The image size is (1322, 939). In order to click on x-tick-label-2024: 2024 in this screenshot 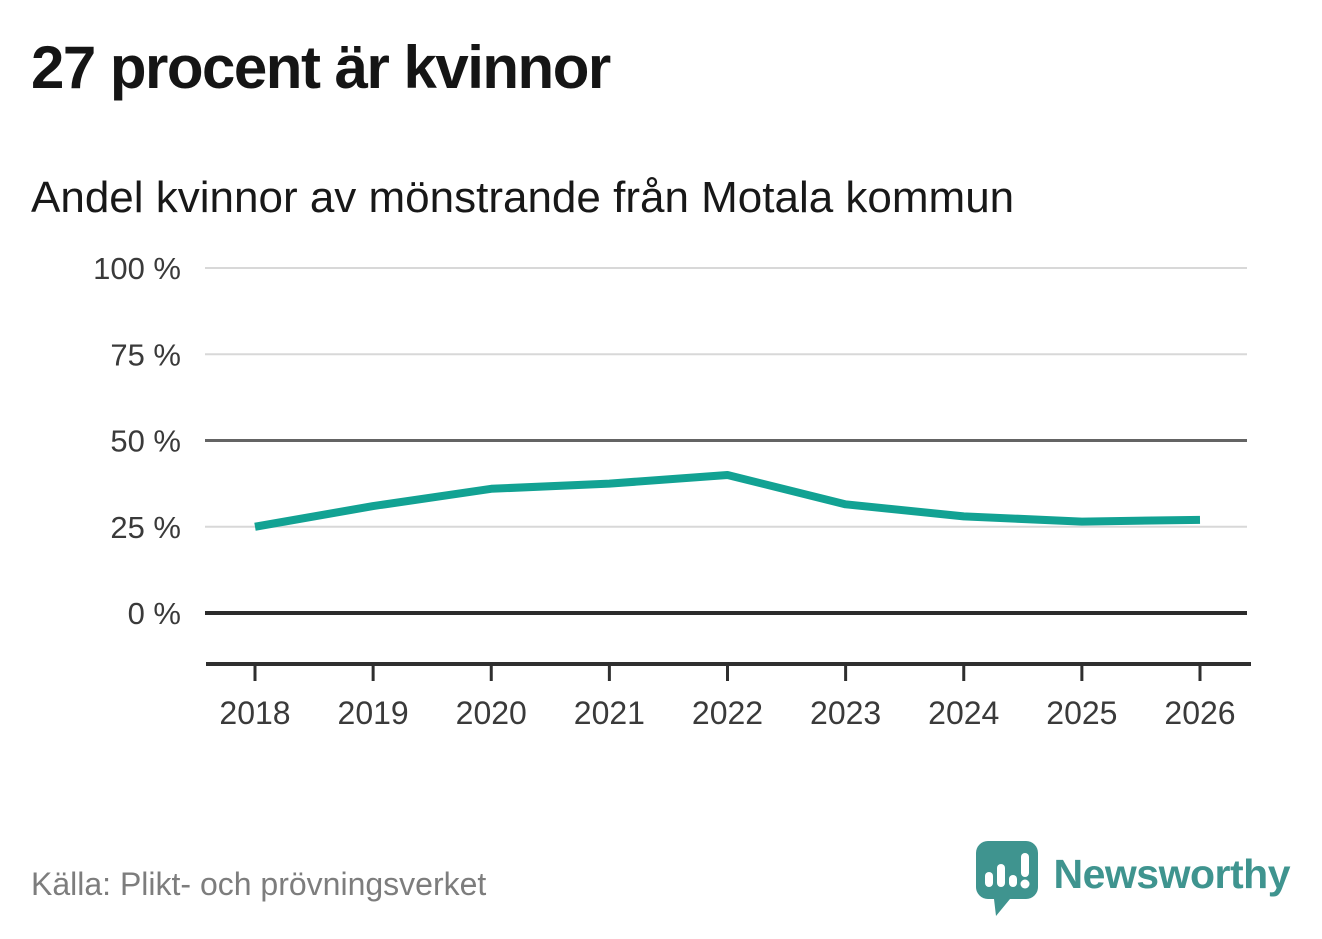, I will do `click(963, 713)`.